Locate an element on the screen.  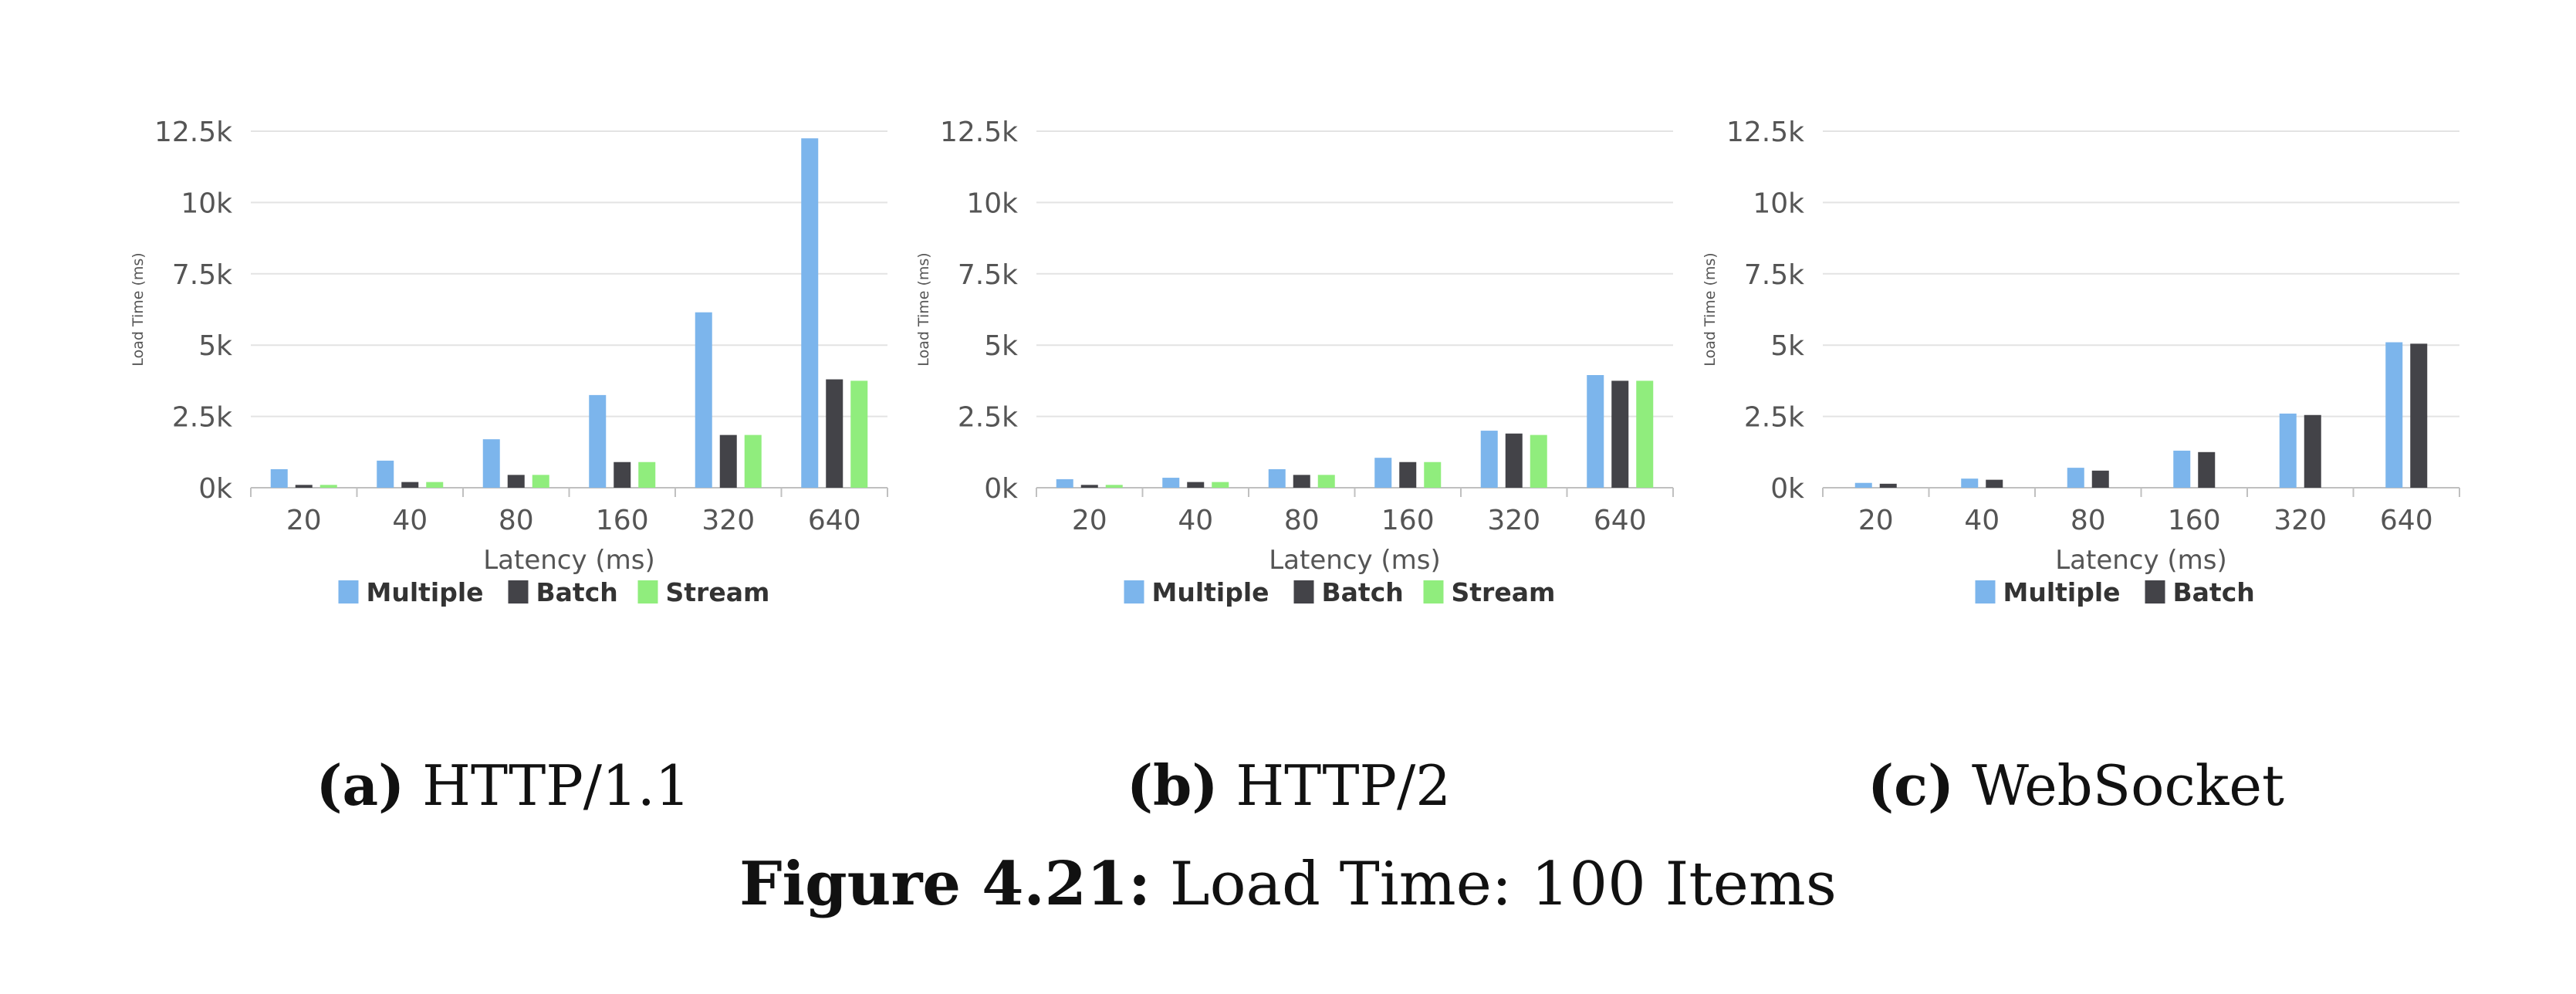
subcaption-c-text: WebSocket is located at coordinates (2127, 785).